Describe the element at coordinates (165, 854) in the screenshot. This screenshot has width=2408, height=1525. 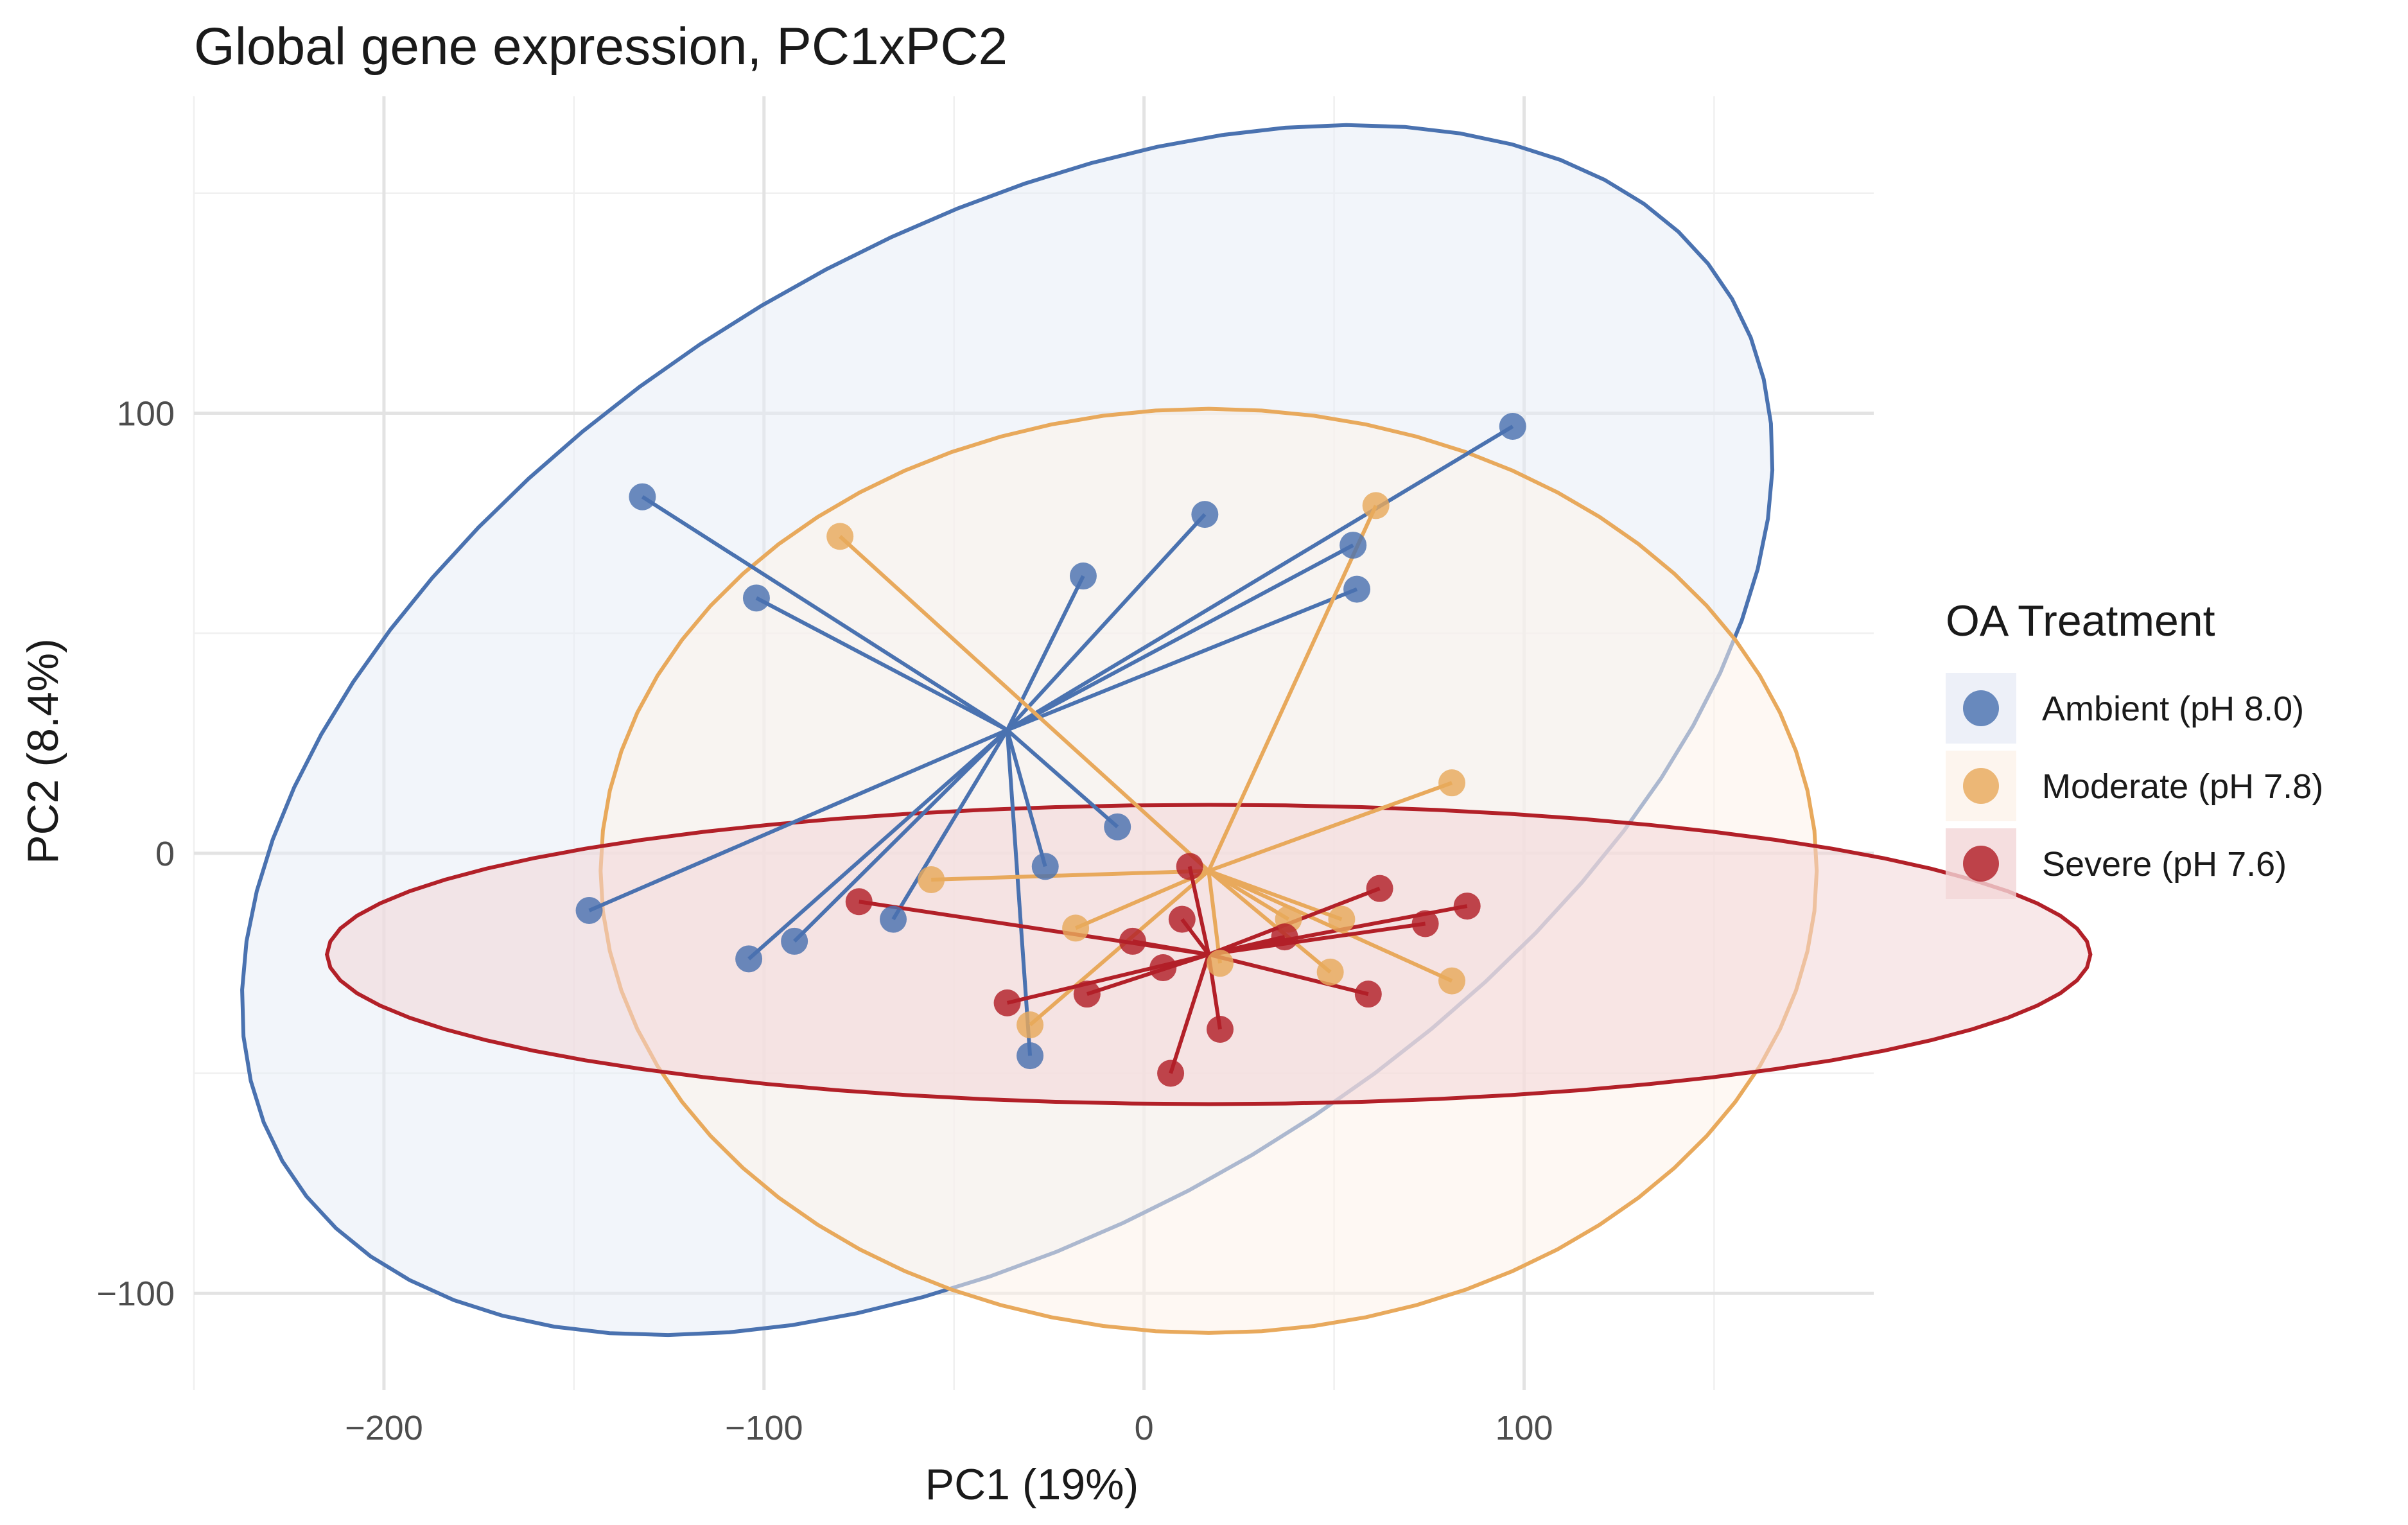
I see `y-tick-label: 0` at that location.